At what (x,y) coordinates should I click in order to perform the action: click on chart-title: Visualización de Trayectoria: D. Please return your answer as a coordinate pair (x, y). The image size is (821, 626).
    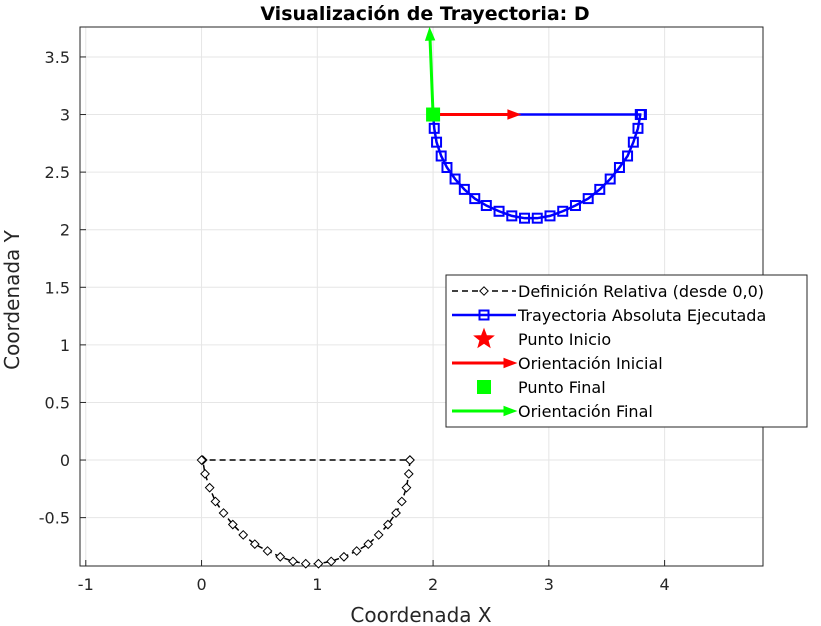
    Looking at the image, I should click on (424, 14).